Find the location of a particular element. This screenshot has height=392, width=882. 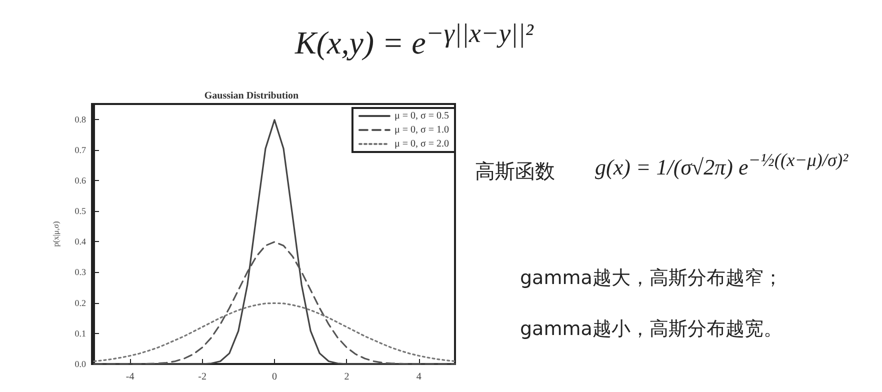

text: g(x) = 1/(σ√2π) e$^{−½((x−μ)/σ)²}$ is located at coordinates (721, 165).